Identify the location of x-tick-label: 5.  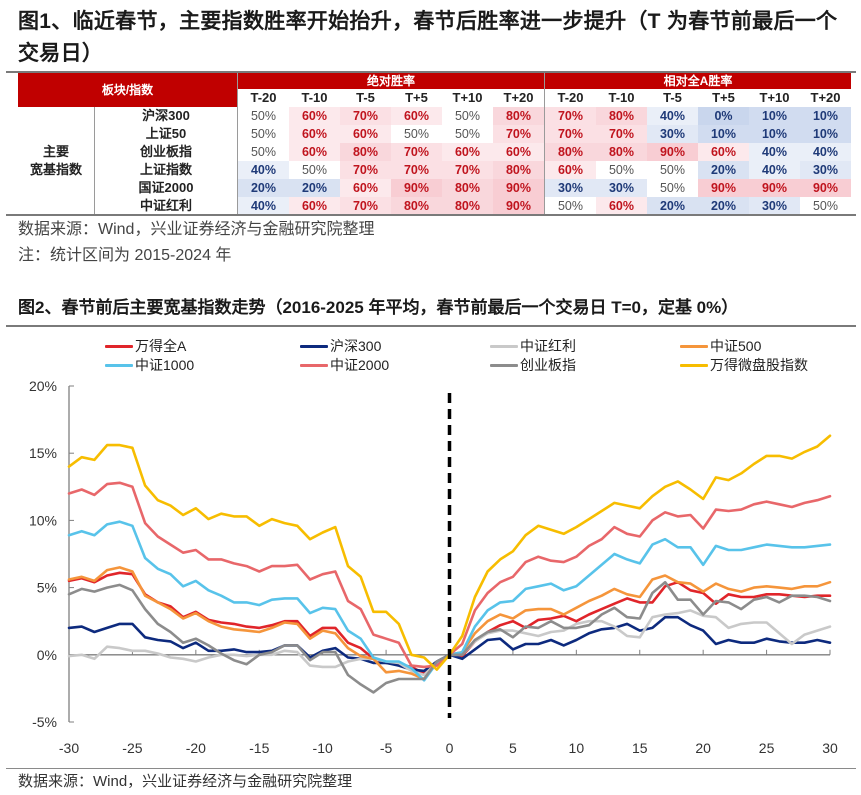
(513, 748).